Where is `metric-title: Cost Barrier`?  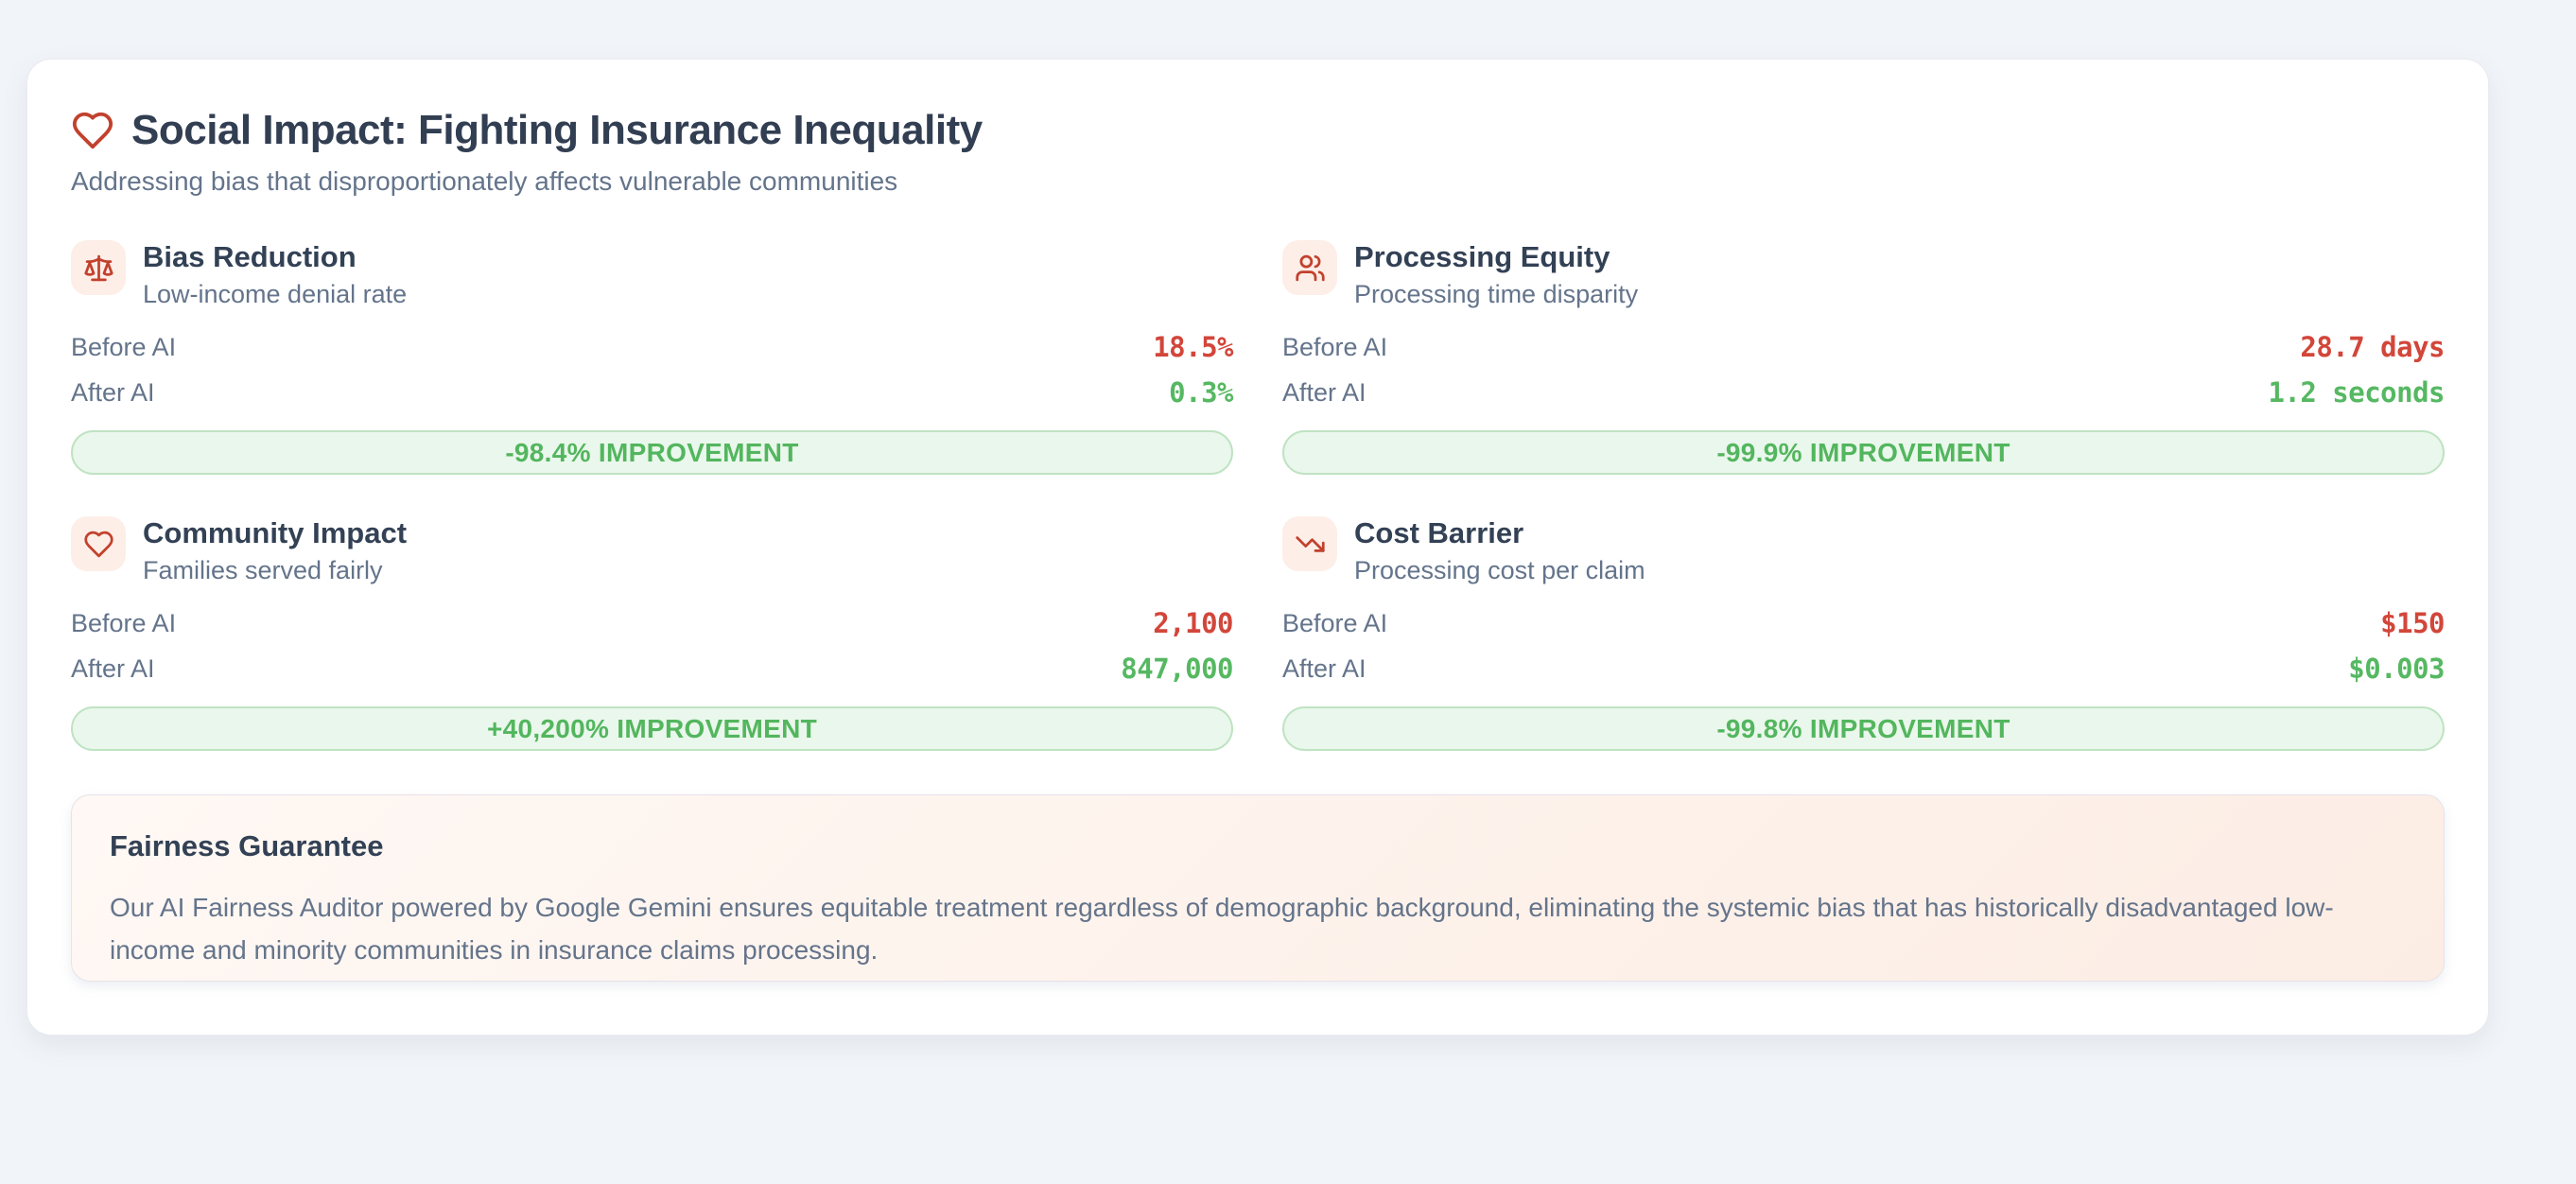
metric-title: Cost Barrier is located at coordinates (1439, 532).